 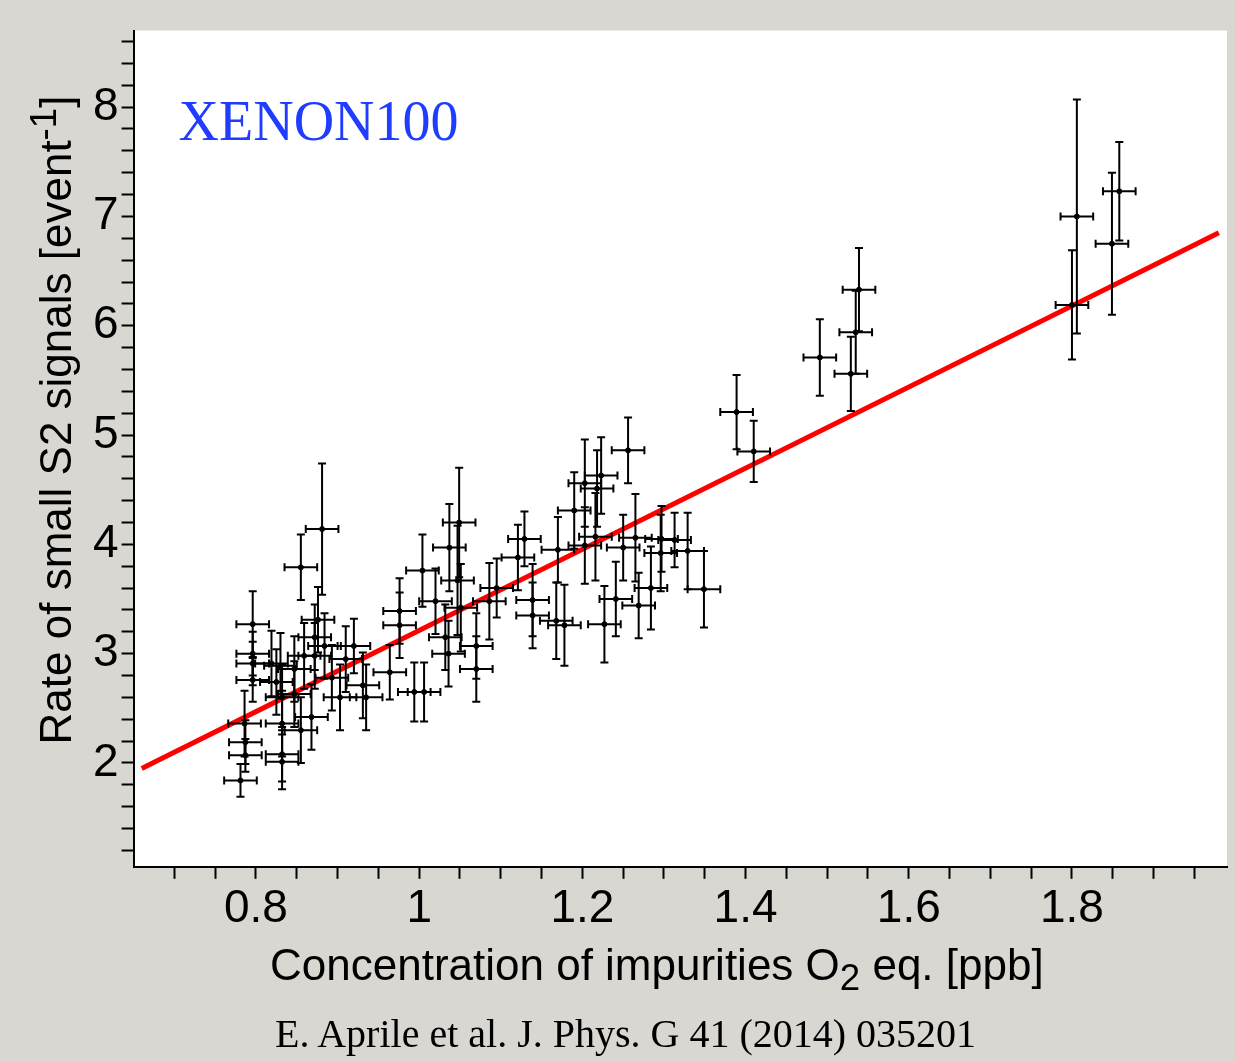 What do you see at coordinates (745, 906) in the screenshot?
I see `x-tick-label: 1.4` at bounding box center [745, 906].